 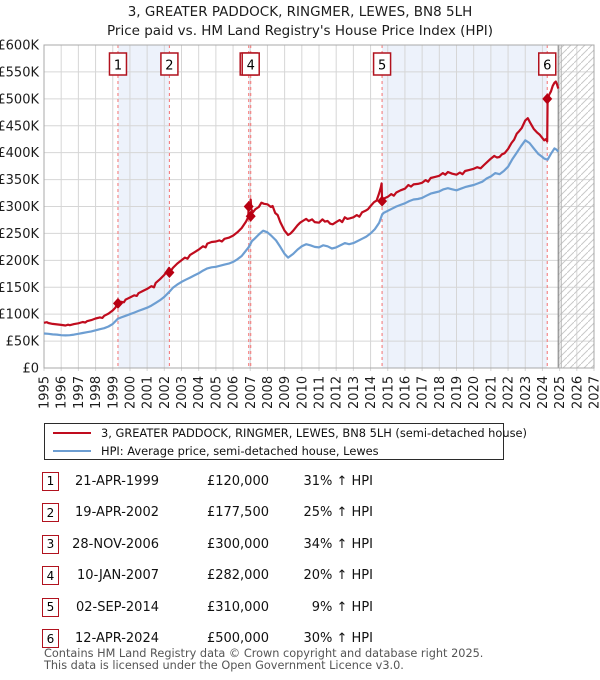 I want to click on sale-number-badge: 1, so click(x=50, y=481).